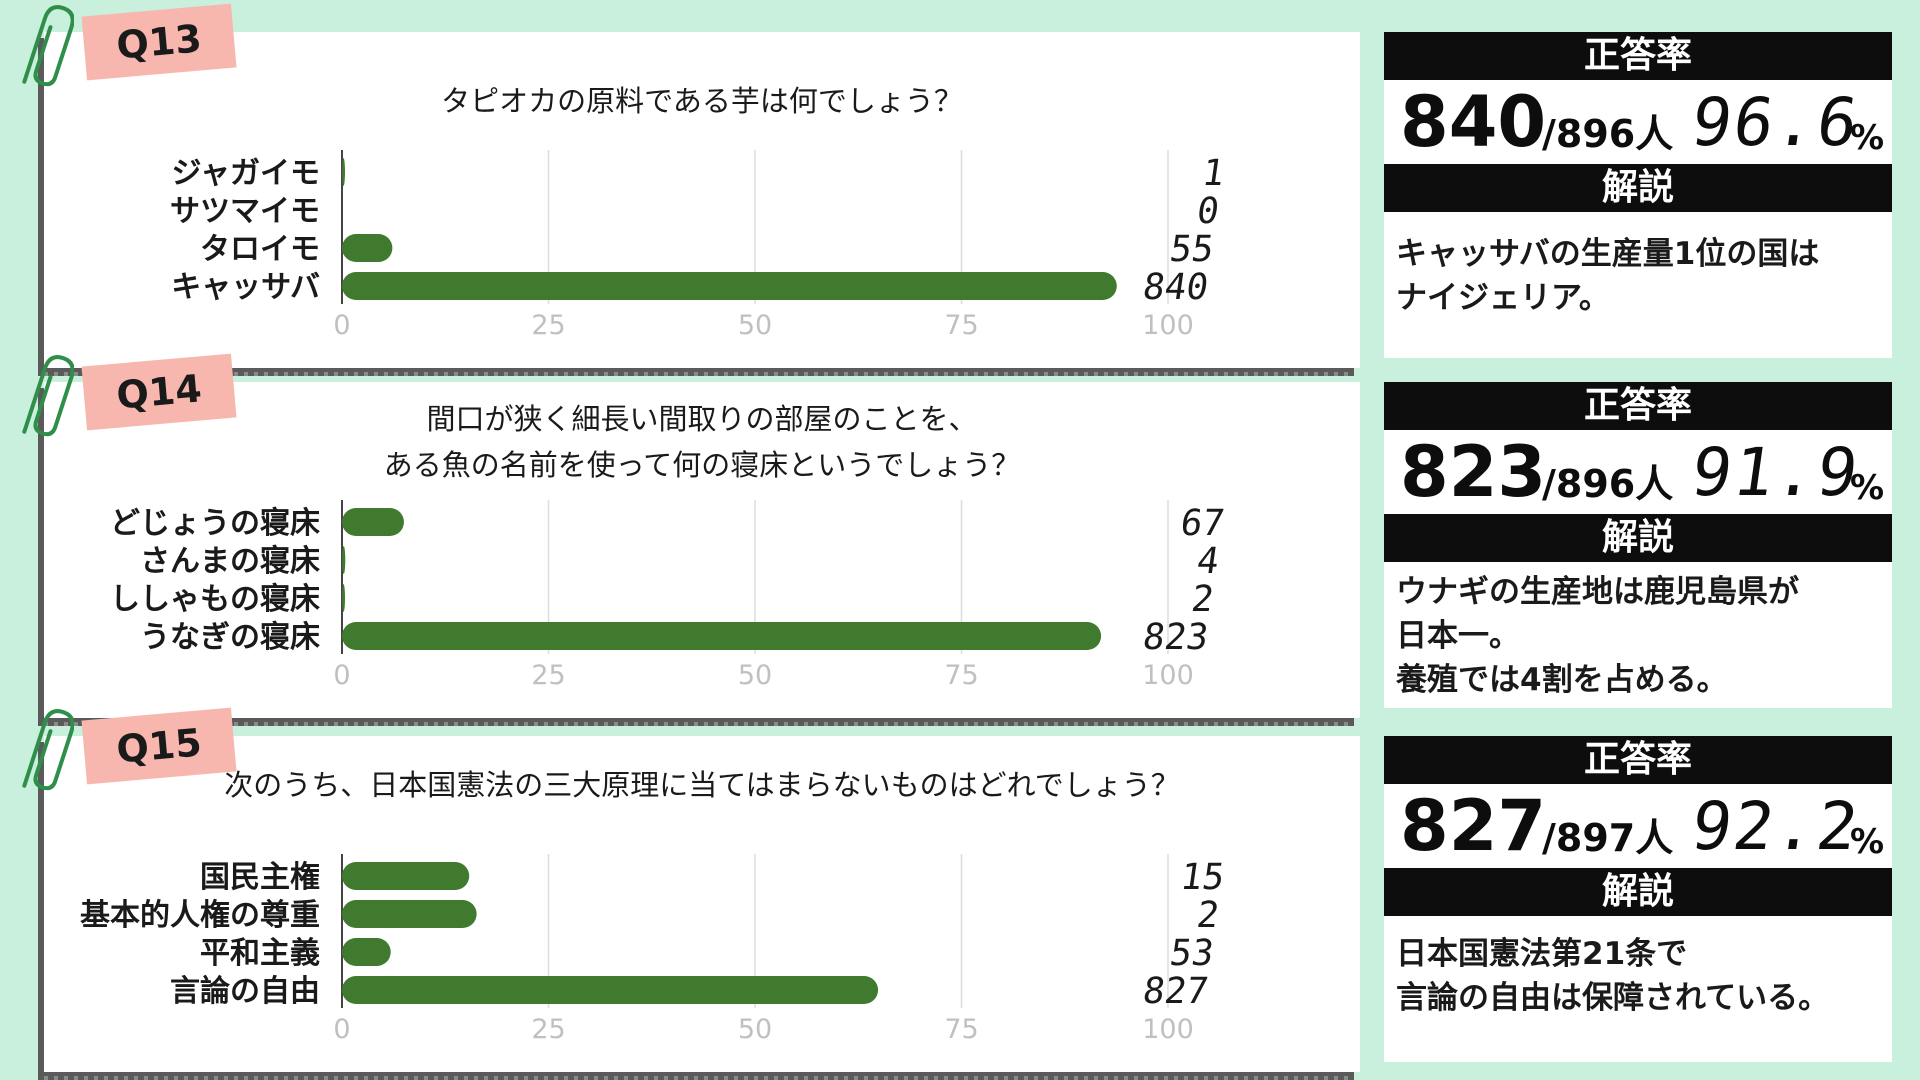 The image size is (1920, 1080). I want to click on correct-count: 840, so click(1473, 122).